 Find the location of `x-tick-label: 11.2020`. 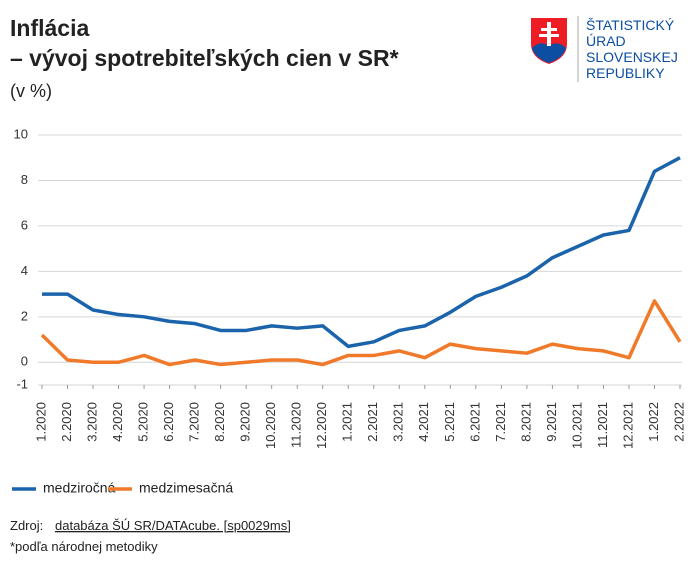

x-tick-label: 11.2020 is located at coordinates (296, 425).